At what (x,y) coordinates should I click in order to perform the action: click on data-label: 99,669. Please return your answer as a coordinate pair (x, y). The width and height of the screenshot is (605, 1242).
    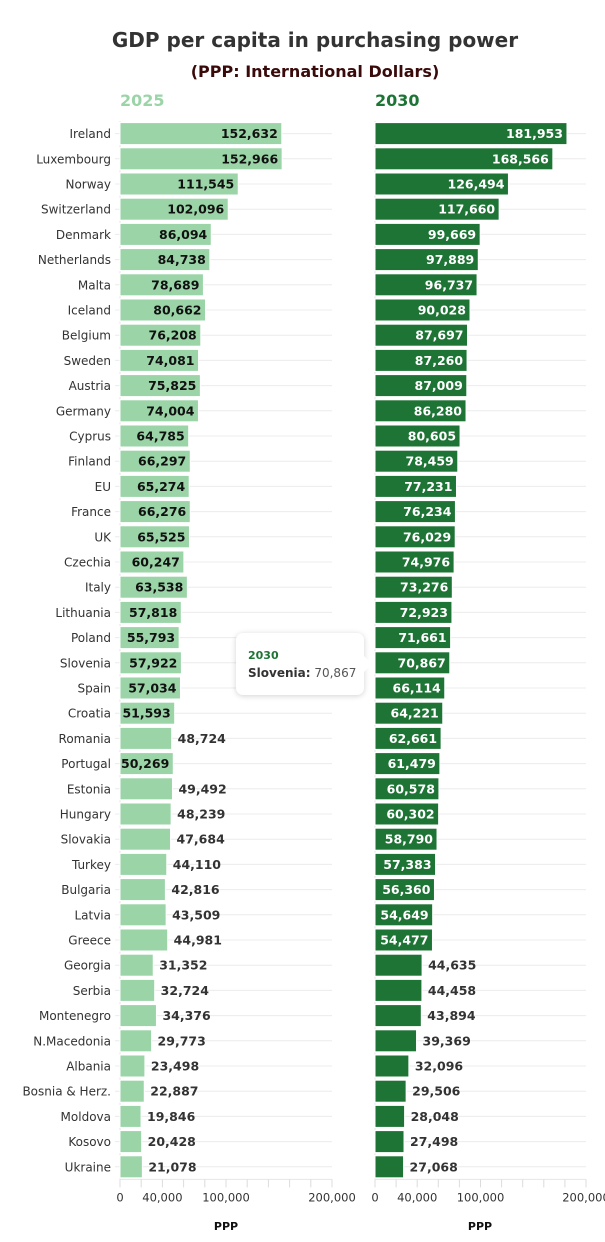
    Looking at the image, I should click on (452, 234).